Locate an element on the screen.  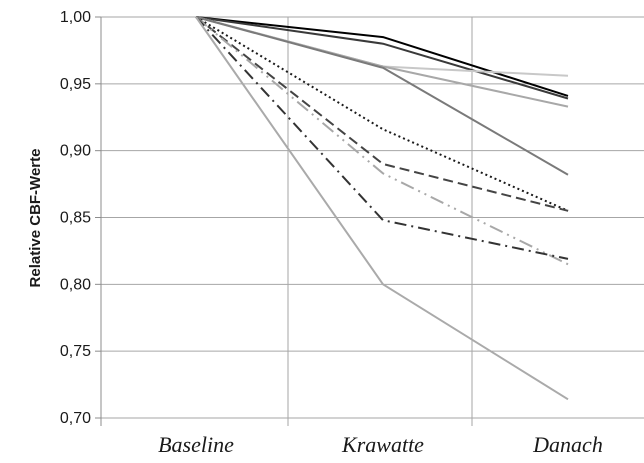
y-tick-label: 0,90 is located at coordinates (75, 151).